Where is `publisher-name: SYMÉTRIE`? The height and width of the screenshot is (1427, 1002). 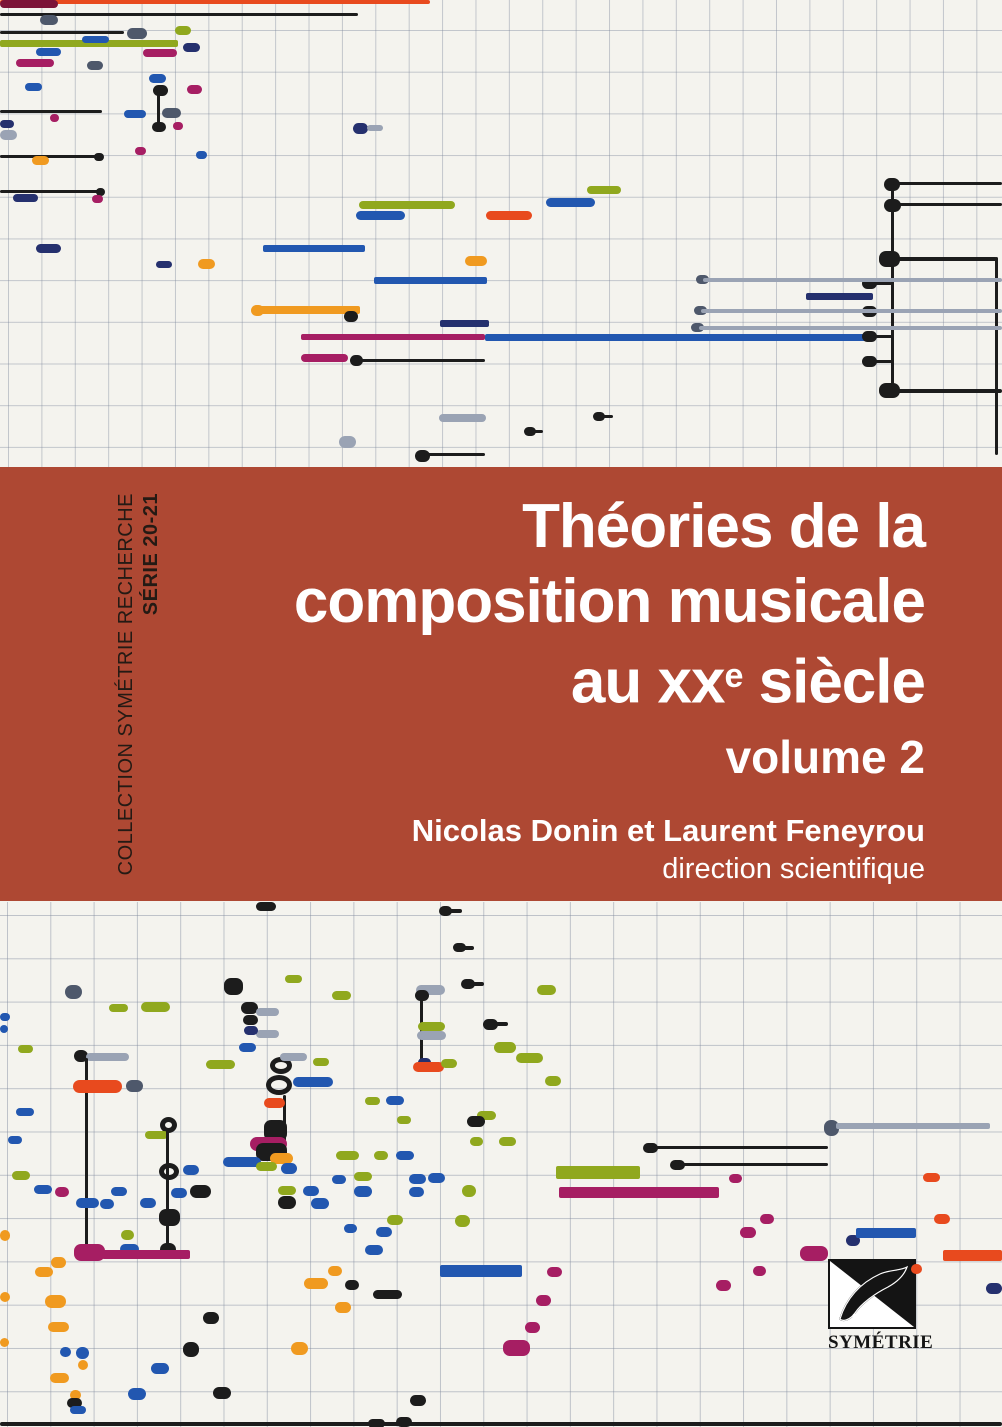 publisher-name: SYMÉTRIE is located at coordinates (881, 1342).